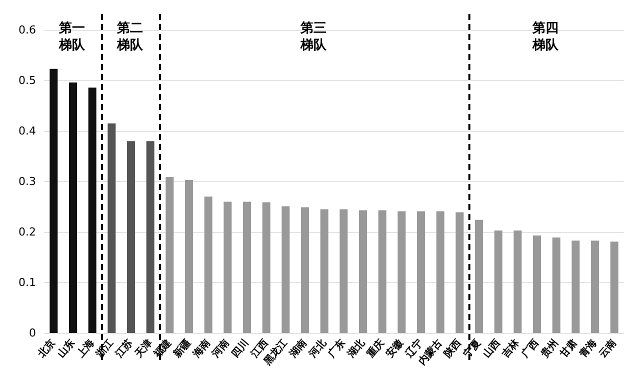 The height and width of the screenshot is (389, 640). Describe the element at coordinates (124, 348) in the screenshot. I see `x-tick-label: 江苏` at that location.